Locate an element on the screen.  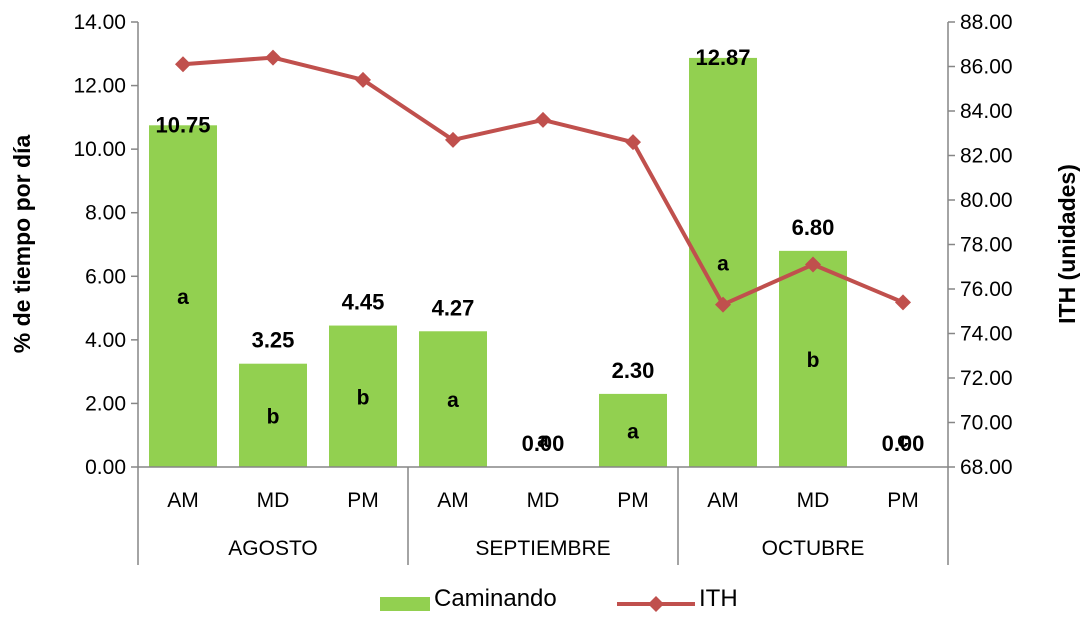
y2-tick-label: 76.00 is located at coordinates (986, 289).